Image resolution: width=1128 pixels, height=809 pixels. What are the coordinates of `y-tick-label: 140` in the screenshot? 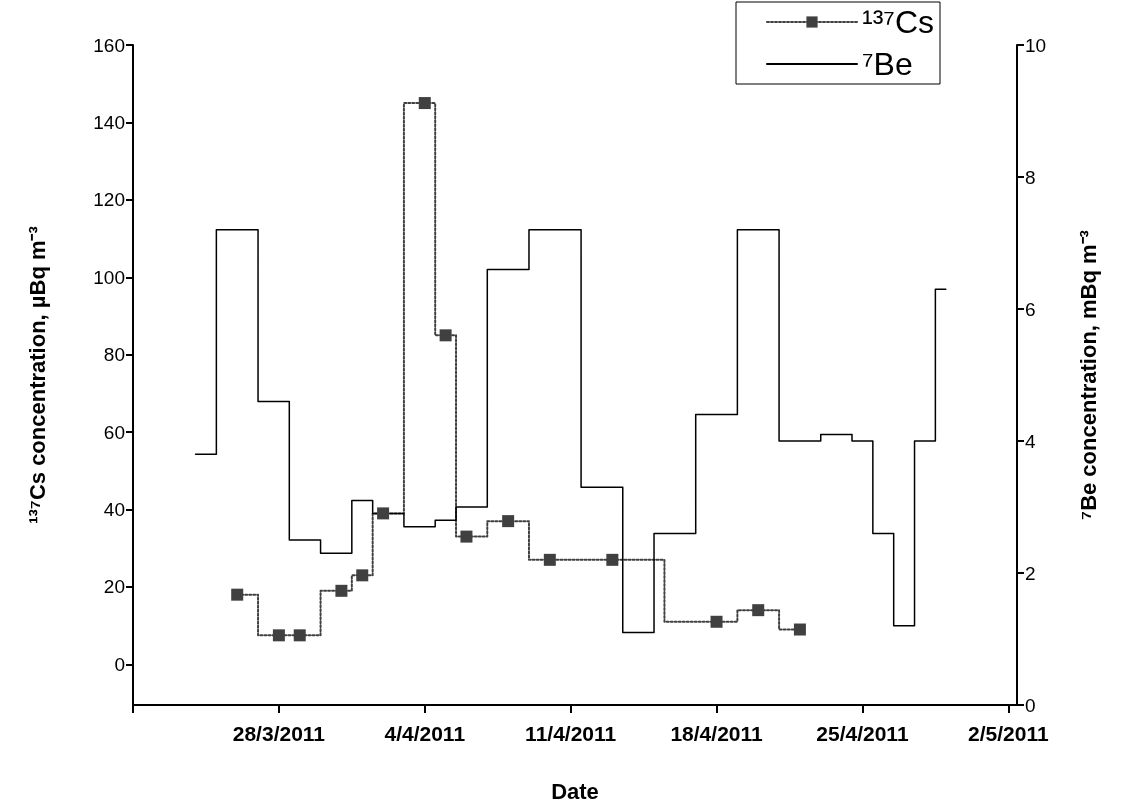 It's located at (109, 122).